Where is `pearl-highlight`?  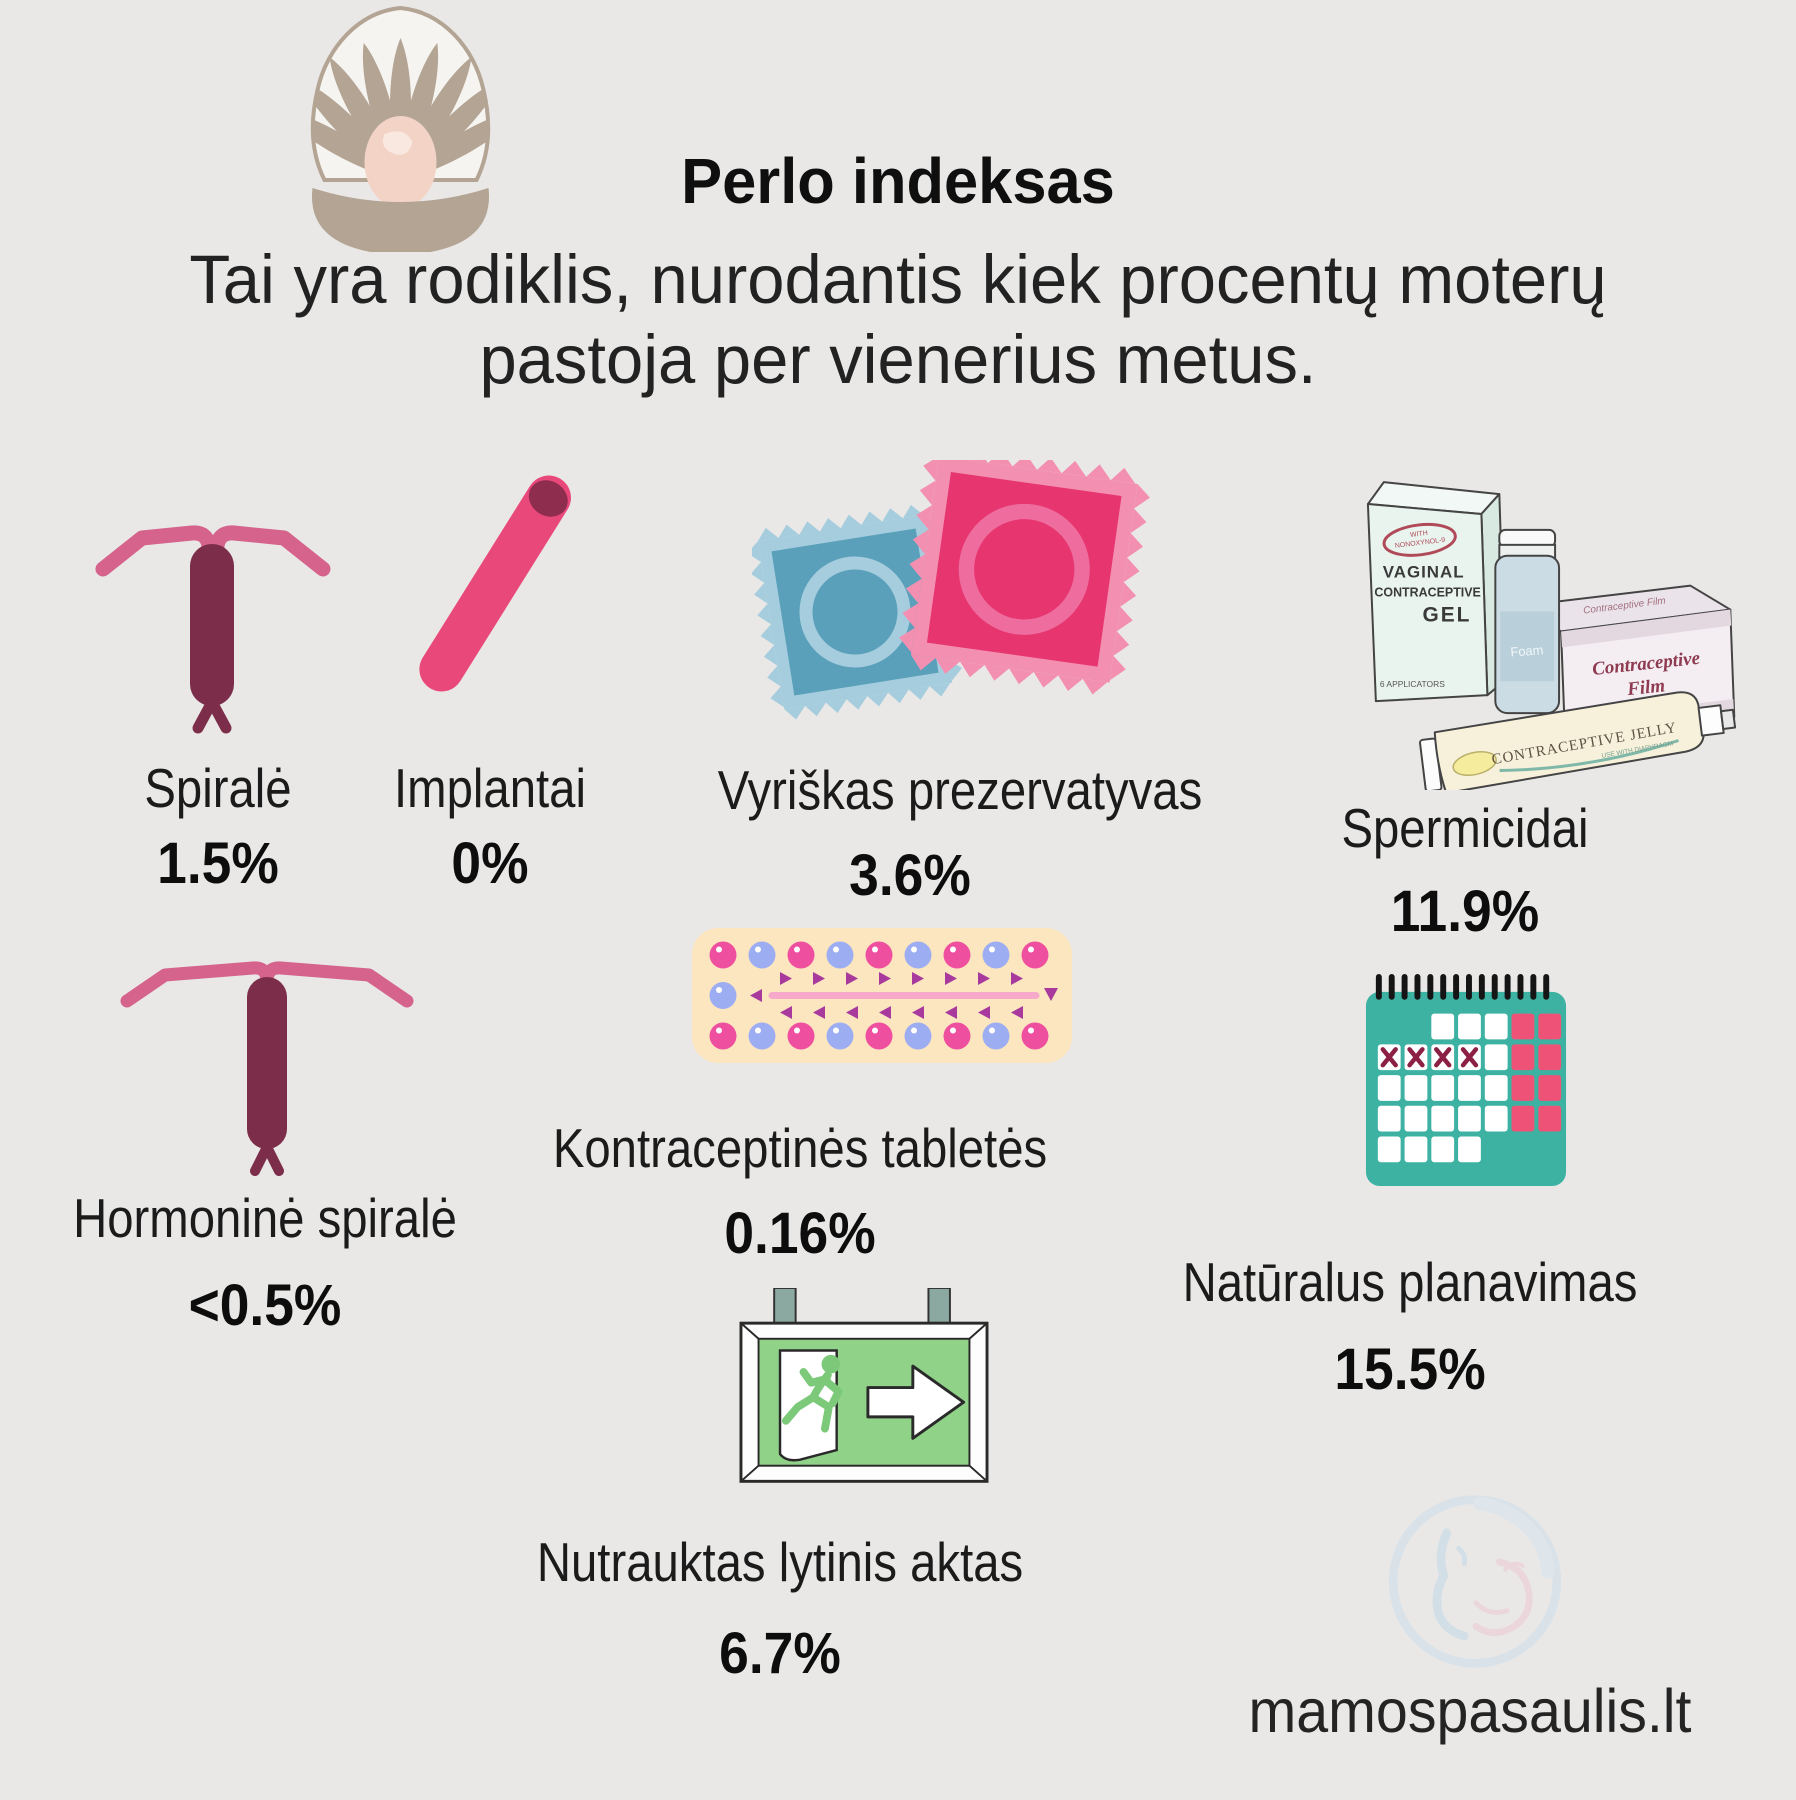
pearl-highlight is located at coordinates (397, 143).